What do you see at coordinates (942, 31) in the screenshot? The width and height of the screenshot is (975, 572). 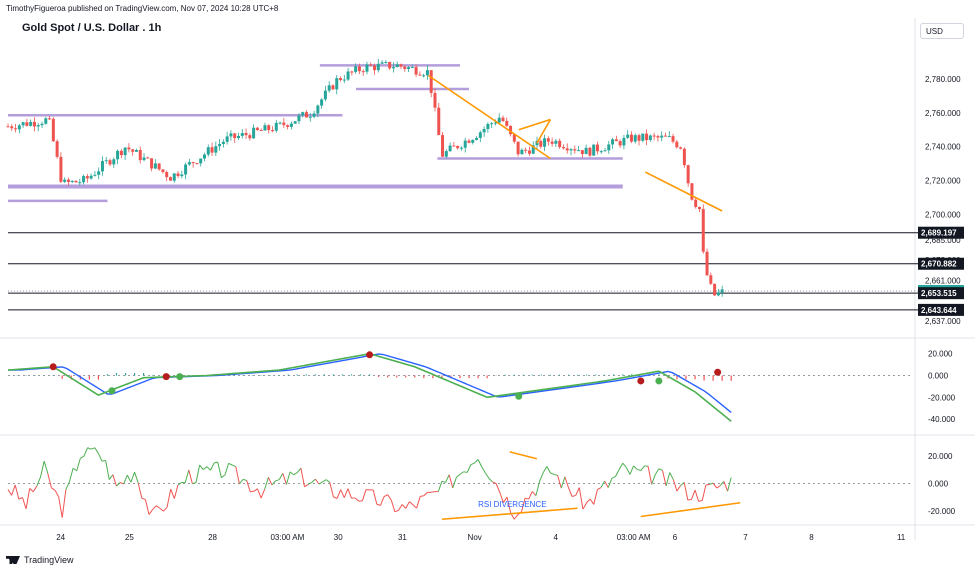 I see `currency-selector: USD` at bounding box center [942, 31].